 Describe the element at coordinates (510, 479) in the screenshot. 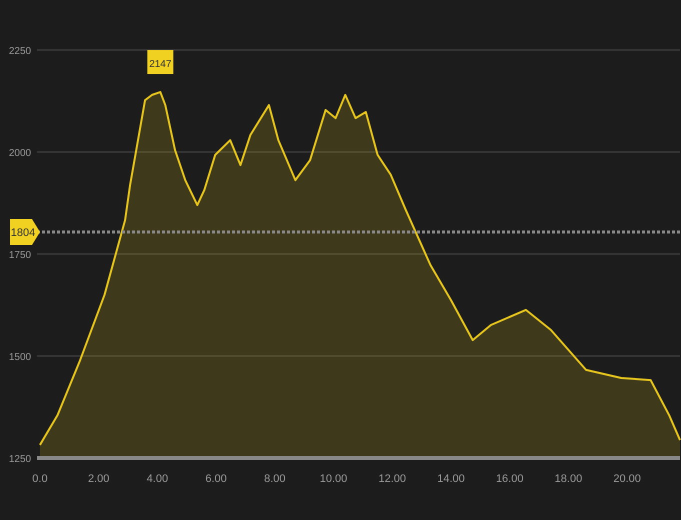

I see `x-tick-label: 16.00` at that location.